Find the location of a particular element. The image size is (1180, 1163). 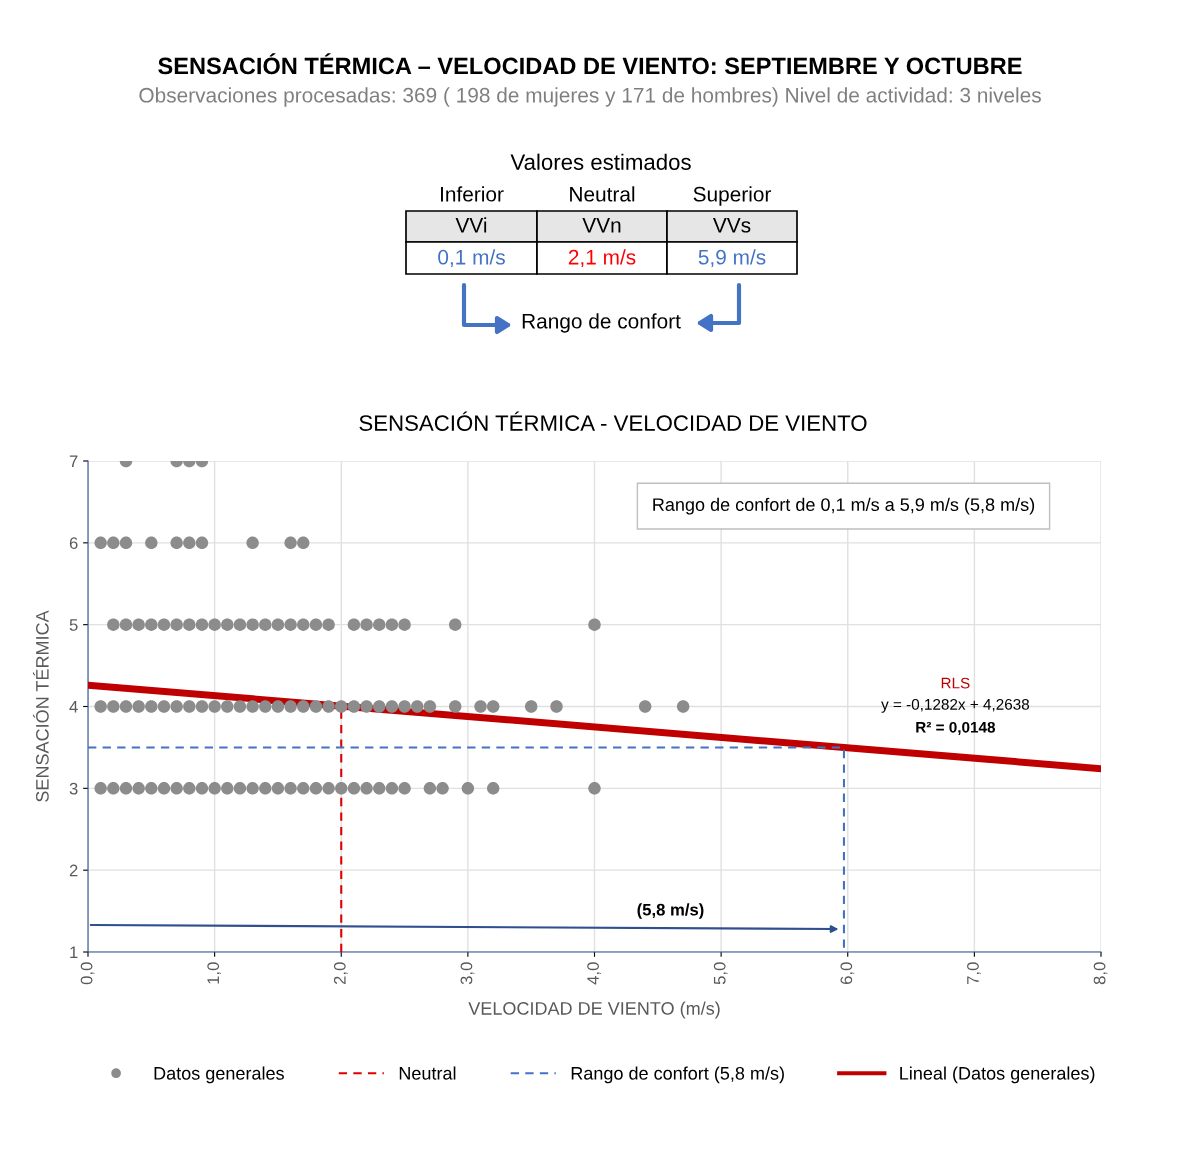

text: 5,9 m/s is located at coordinates (732, 258).